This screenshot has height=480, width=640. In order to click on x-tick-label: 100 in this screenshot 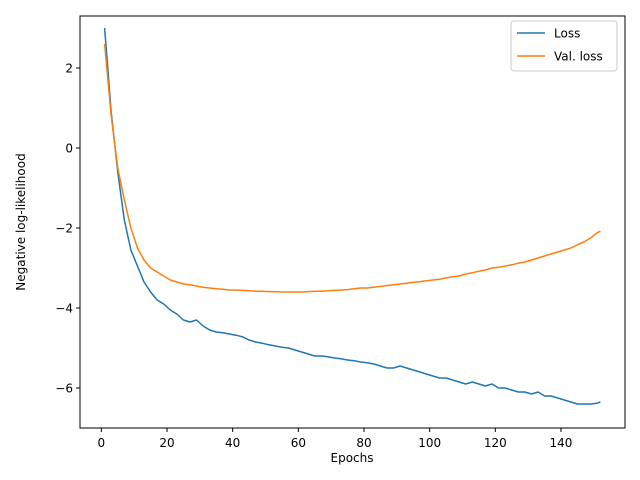, I will do `click(429, 443)`.